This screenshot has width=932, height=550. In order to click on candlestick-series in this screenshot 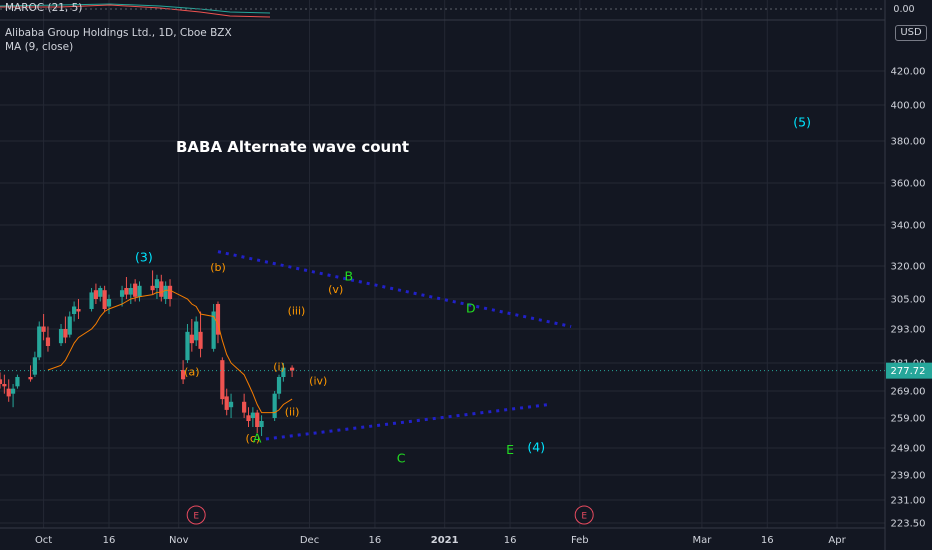, I will do `click(147, 353)`.